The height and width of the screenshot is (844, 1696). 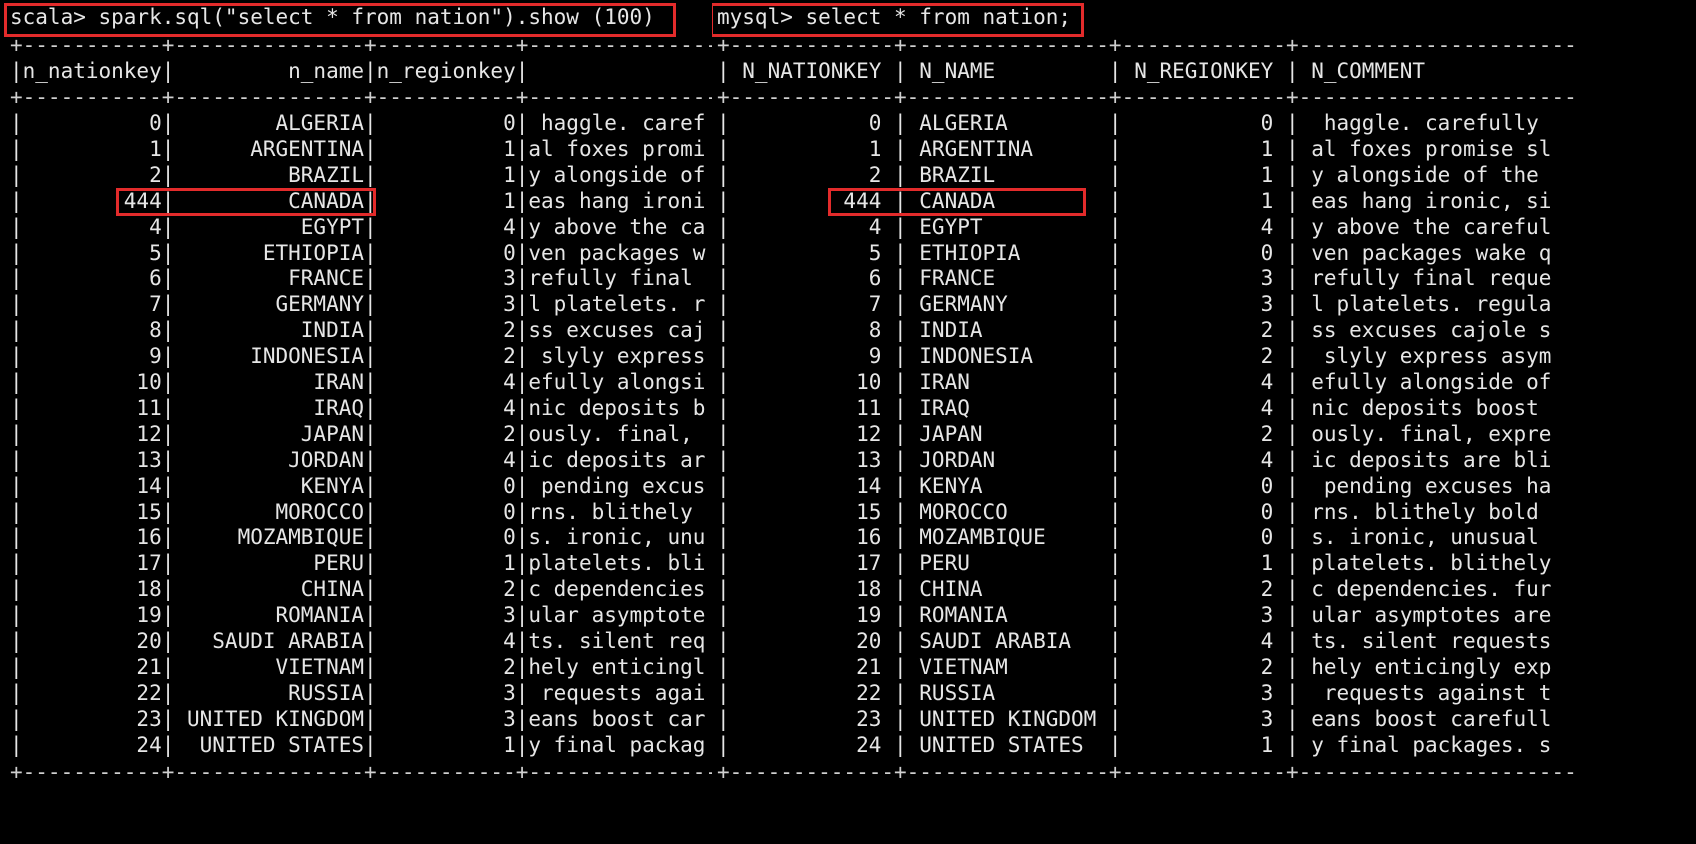 What do you see at coordinates (358, 744) in the screenshot?
I see `spark-table-row: | 24| UNITED STATES| 1|y final packag` at bounding box center [358, 744].